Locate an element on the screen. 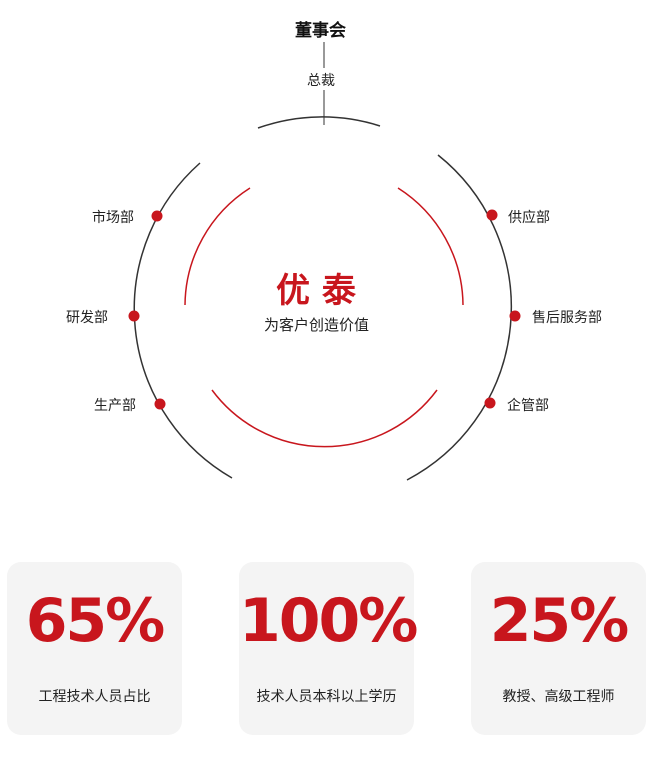 This screenshot has height=770, width=650. company-name: 优 泰 is located at coordinates (316, 291).